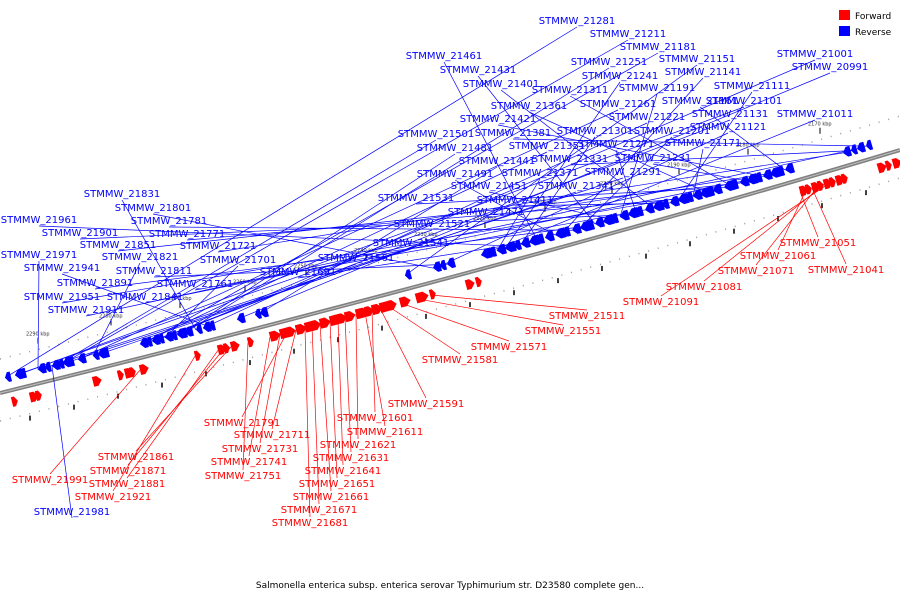  What do you see at coordinates (815, 54) in the screenshot?
I see `gene-label: STMMW_21001` at bounding box center [815, 54].